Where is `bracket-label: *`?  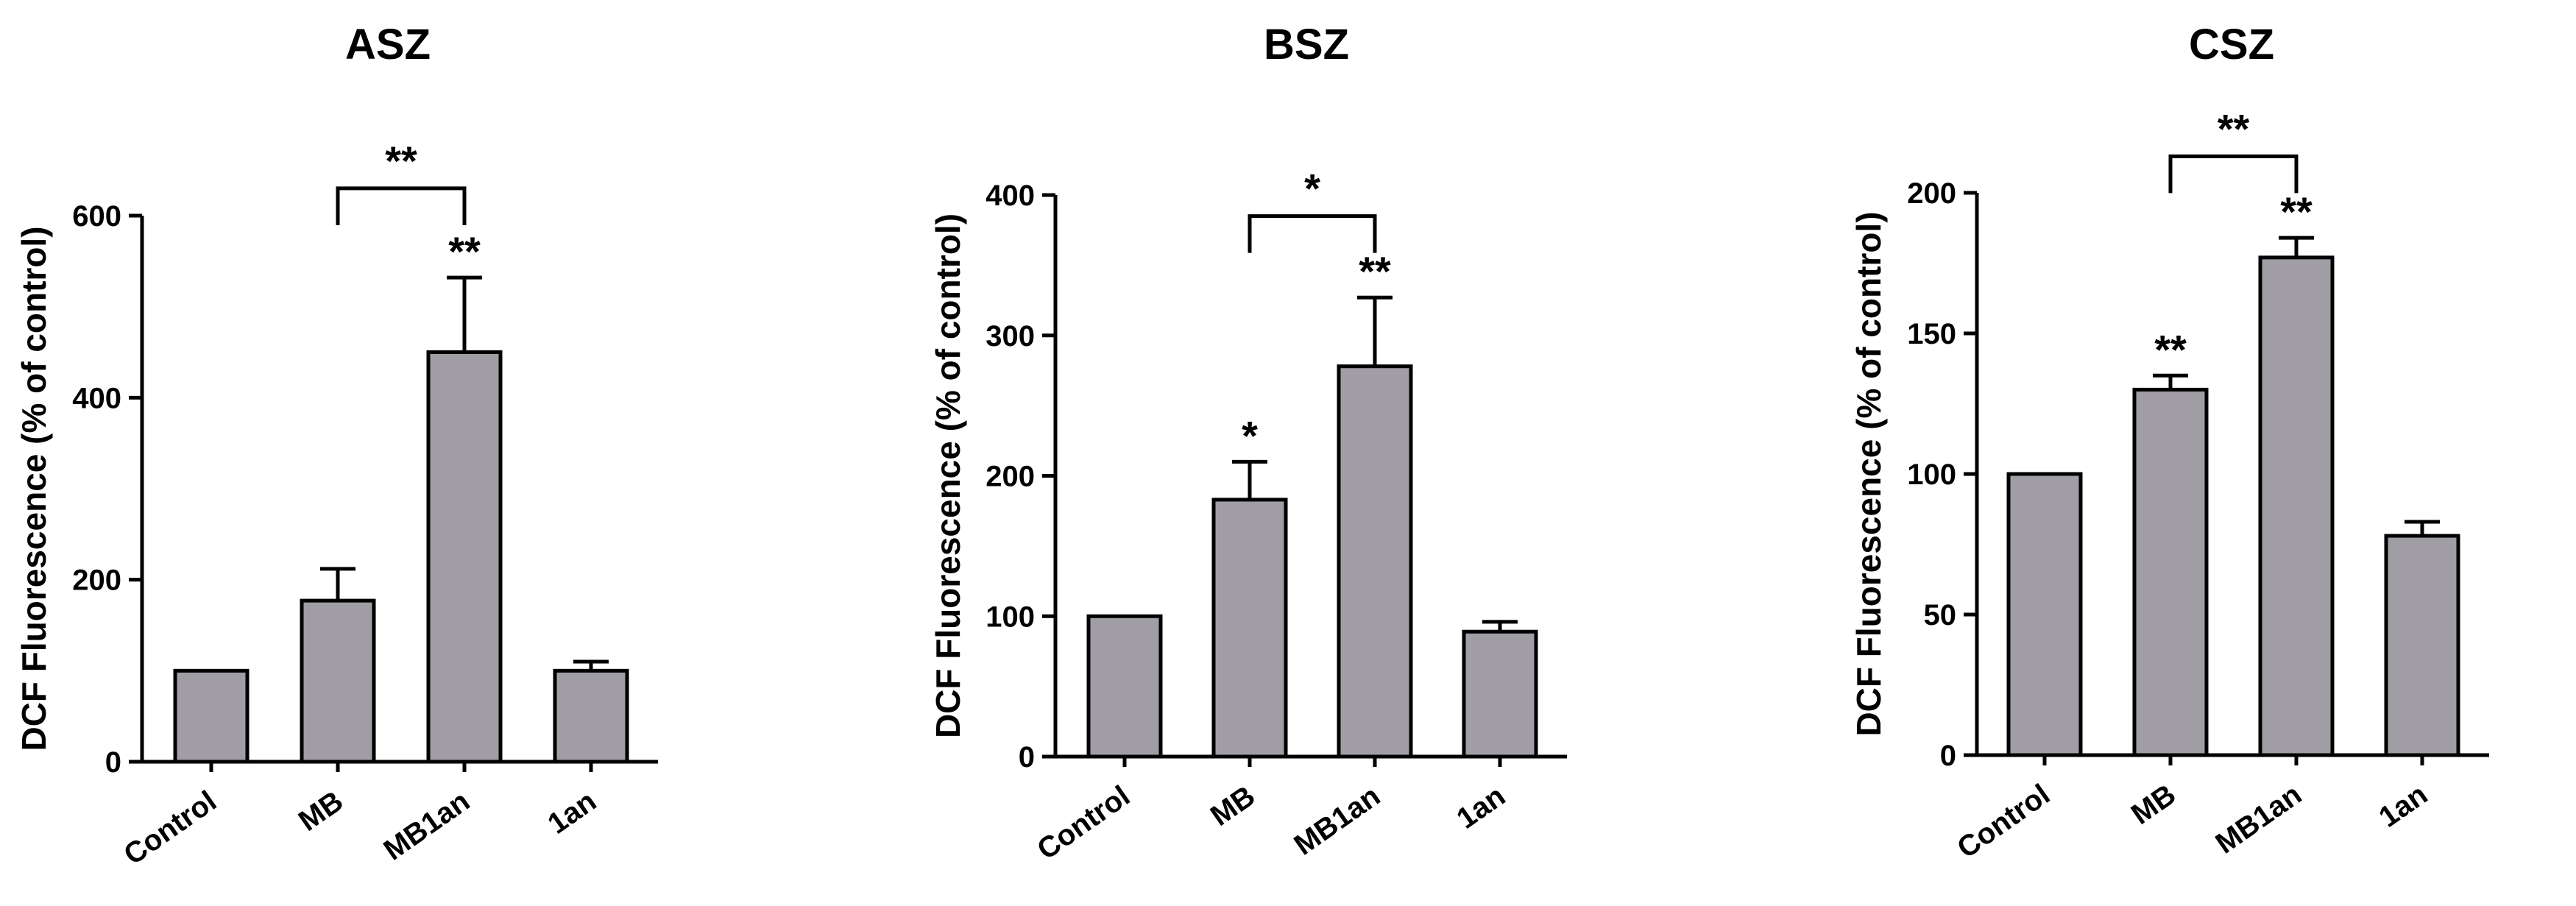 bracket-label: * is located at coordinates (1312, 189).